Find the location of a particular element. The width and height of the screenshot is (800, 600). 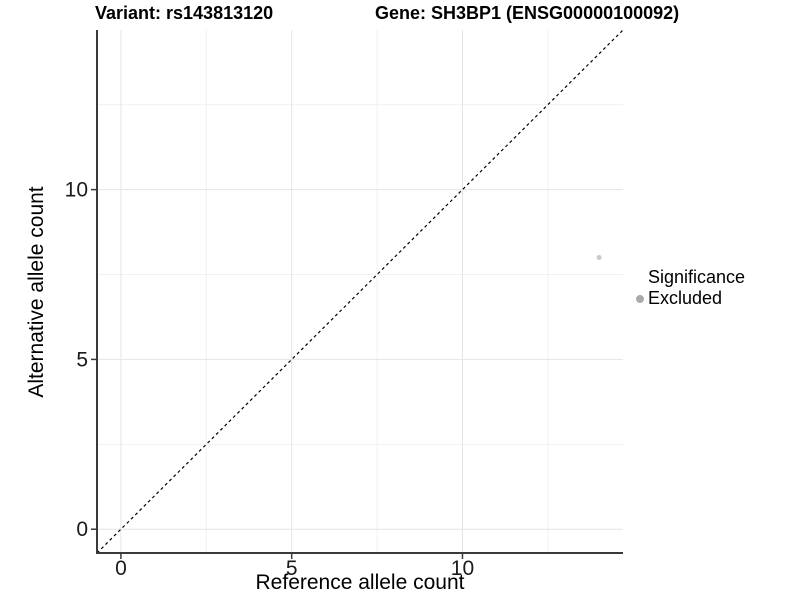

x-axis-title: Reference allele count is located at coordinates (360, 582).